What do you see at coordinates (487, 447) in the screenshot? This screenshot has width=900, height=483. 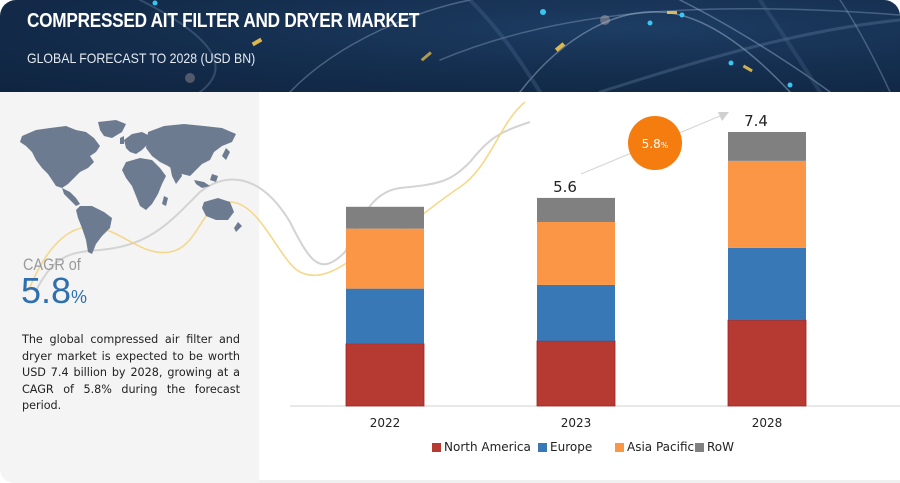 I see `legend-label: North America` at bounding box center [487, 447].